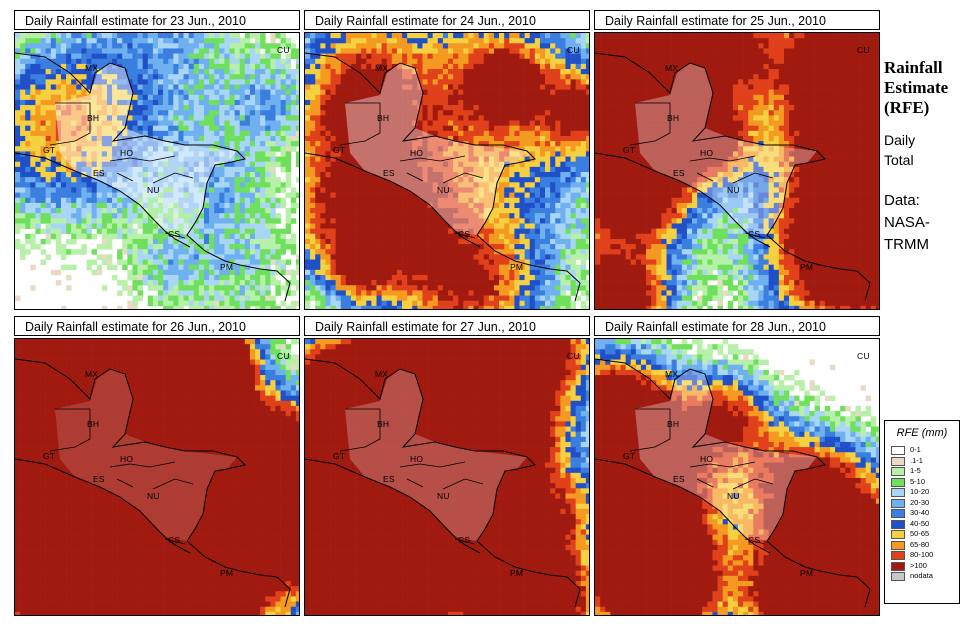 The width and height of the screenshot is (970, 635). Describe the element at coordinates (920, 502) in the screenshot. I see `legend-label: 20-30` at that location.